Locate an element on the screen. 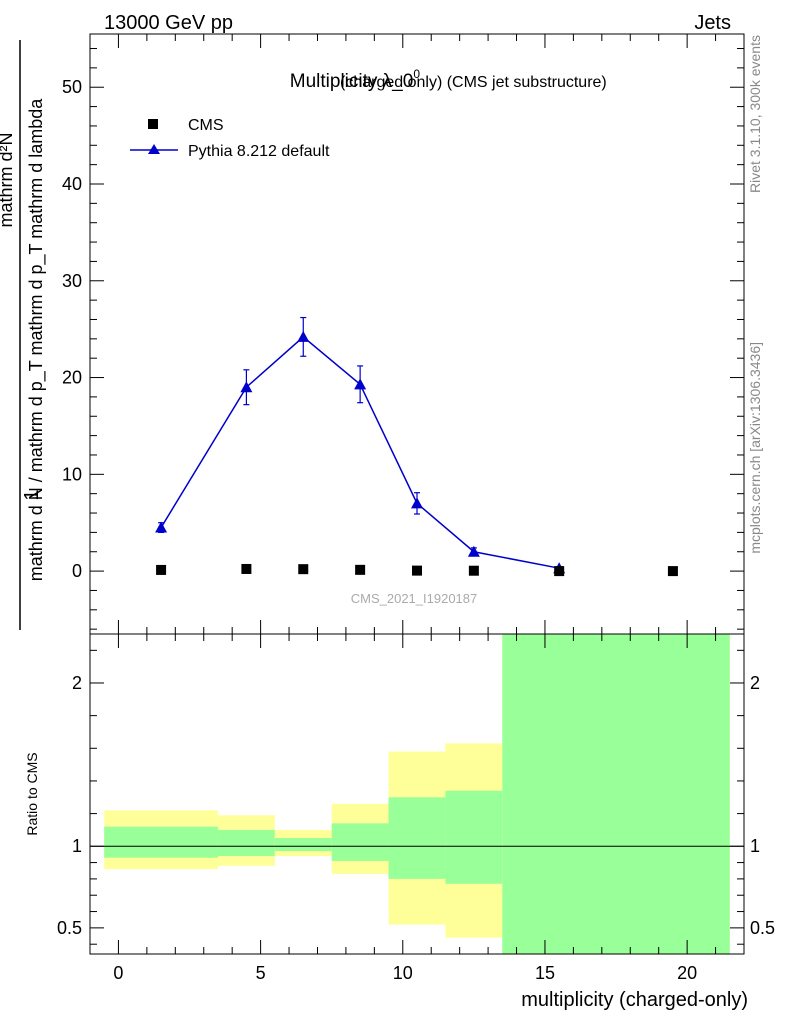 The height and width of the screenshot is (1029, 786). x-tick-label: 20 is located at coordinates (687, 973).